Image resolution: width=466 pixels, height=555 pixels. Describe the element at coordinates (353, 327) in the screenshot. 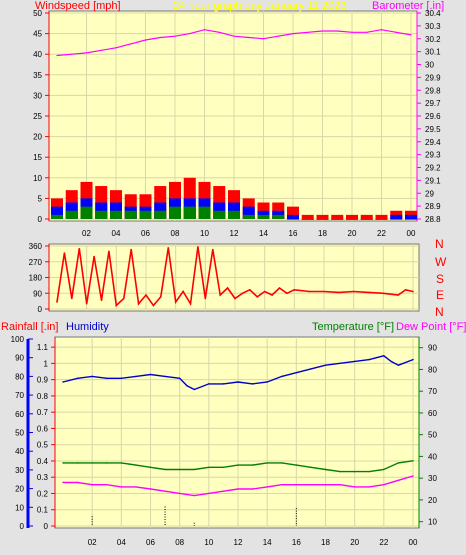

I see `temperature-axis-label: Temperature [°F]` at that location.